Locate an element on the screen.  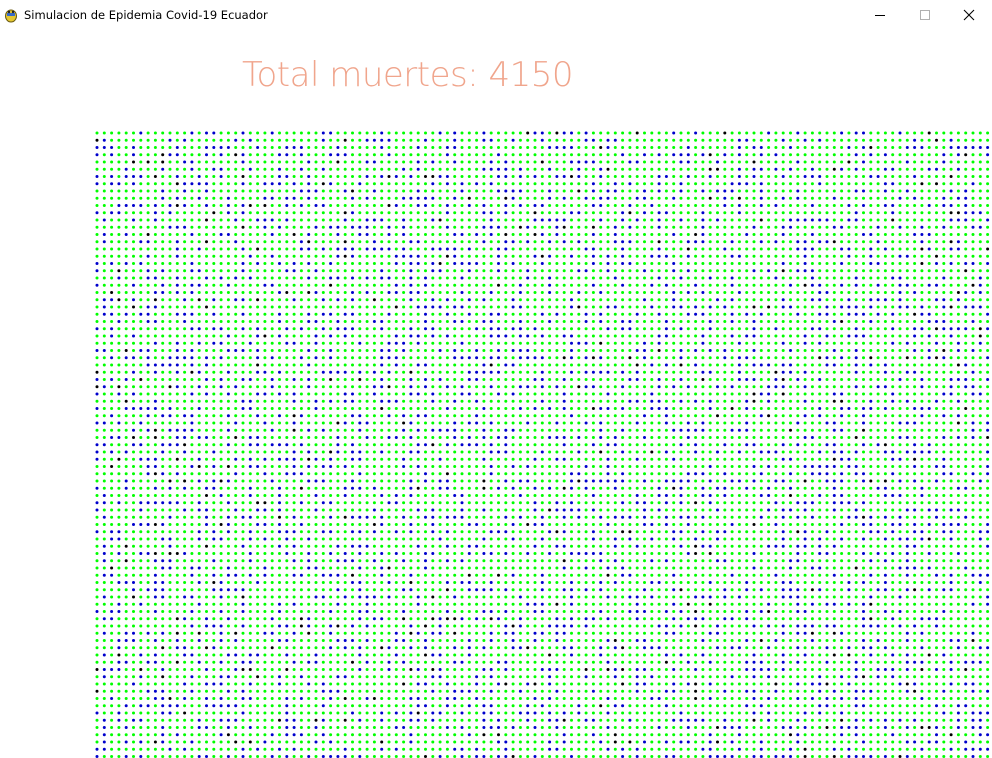
maximize-icon is located at coordinates (925, 15).